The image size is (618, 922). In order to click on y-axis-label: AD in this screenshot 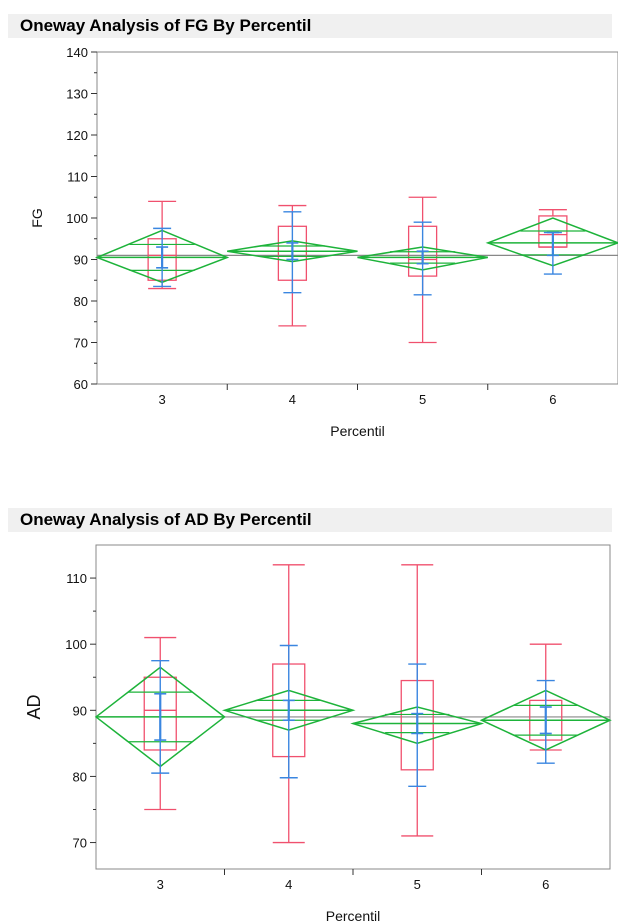, I will do `click(34, 706)`.